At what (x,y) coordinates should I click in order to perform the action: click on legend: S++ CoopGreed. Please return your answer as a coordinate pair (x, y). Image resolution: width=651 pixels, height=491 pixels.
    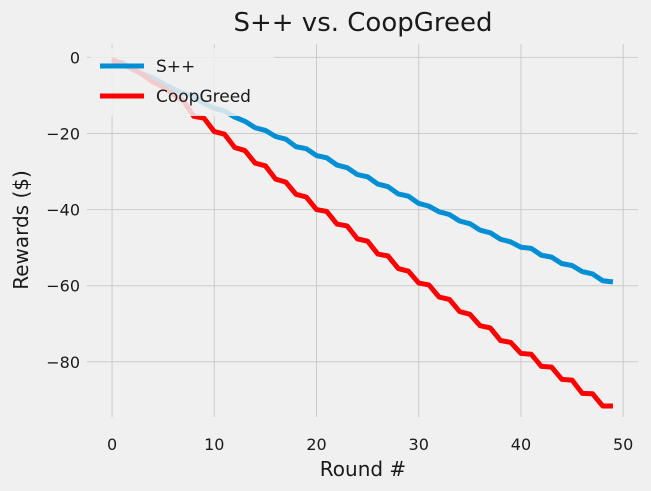
    Looking at the image, I should click on (182, 82).